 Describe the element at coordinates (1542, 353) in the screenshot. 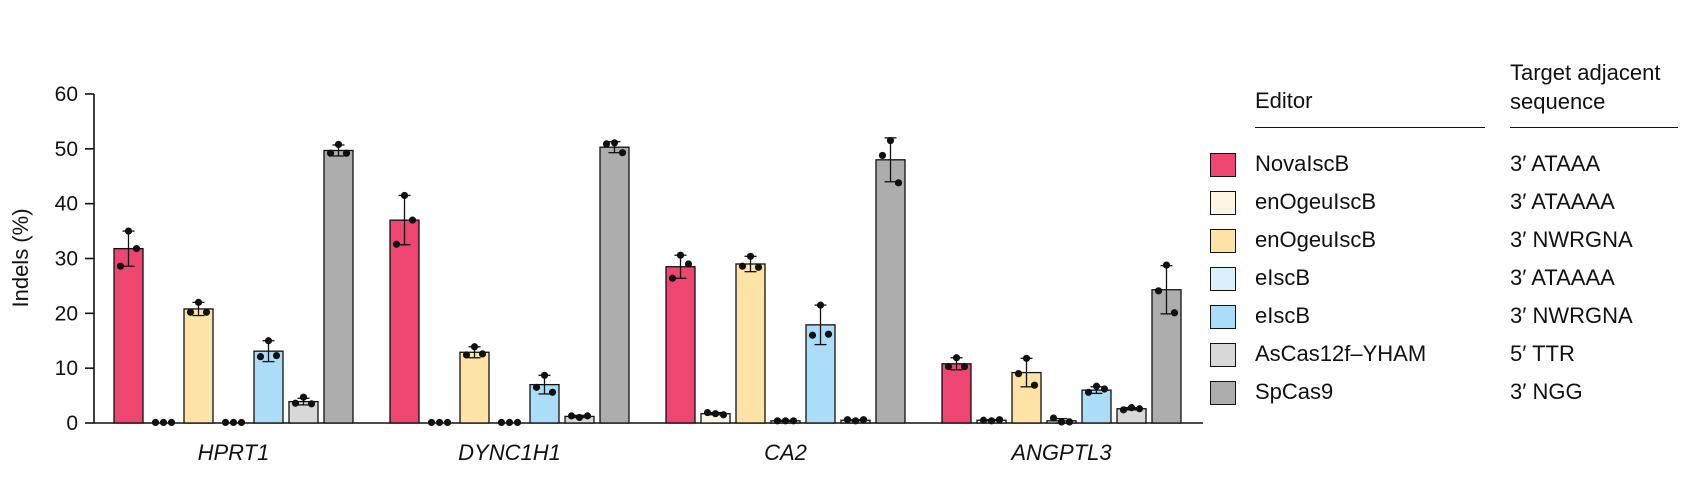

I see `legend-target-sequence: 5′ TTR` at that location.